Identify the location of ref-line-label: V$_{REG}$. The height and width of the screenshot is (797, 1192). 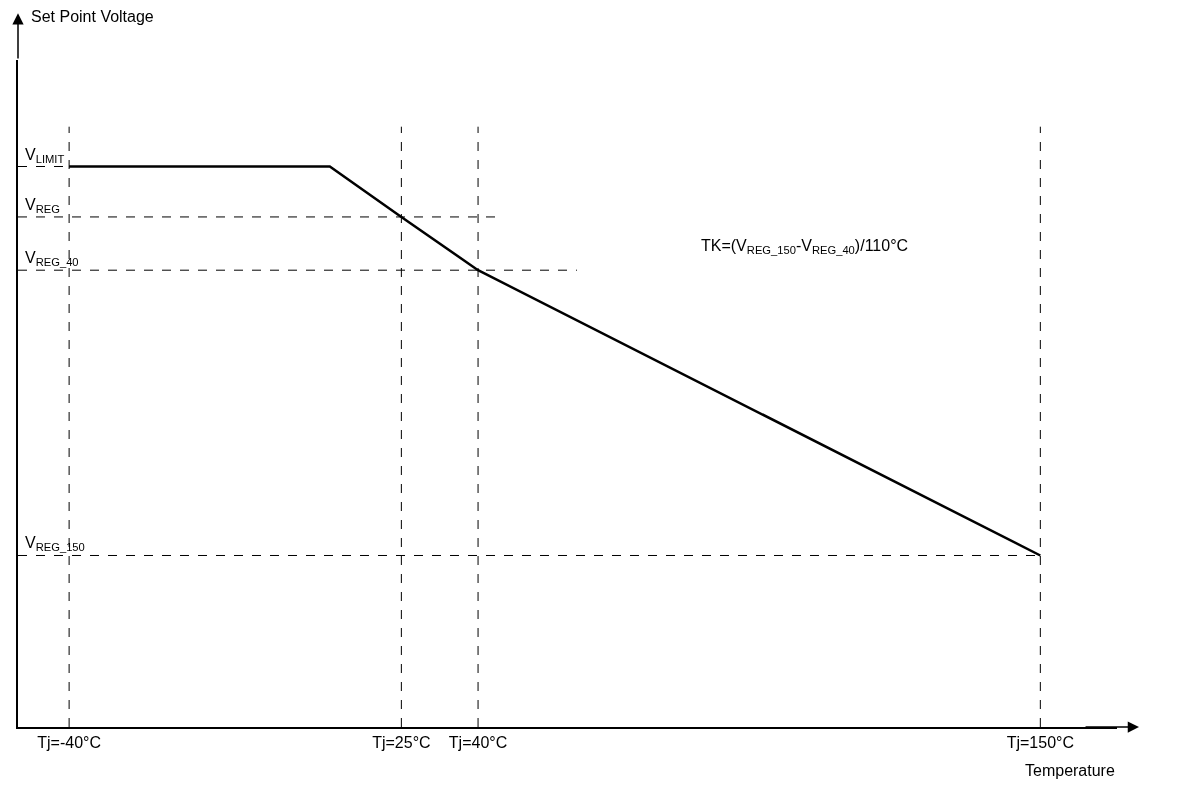
(42, 206).